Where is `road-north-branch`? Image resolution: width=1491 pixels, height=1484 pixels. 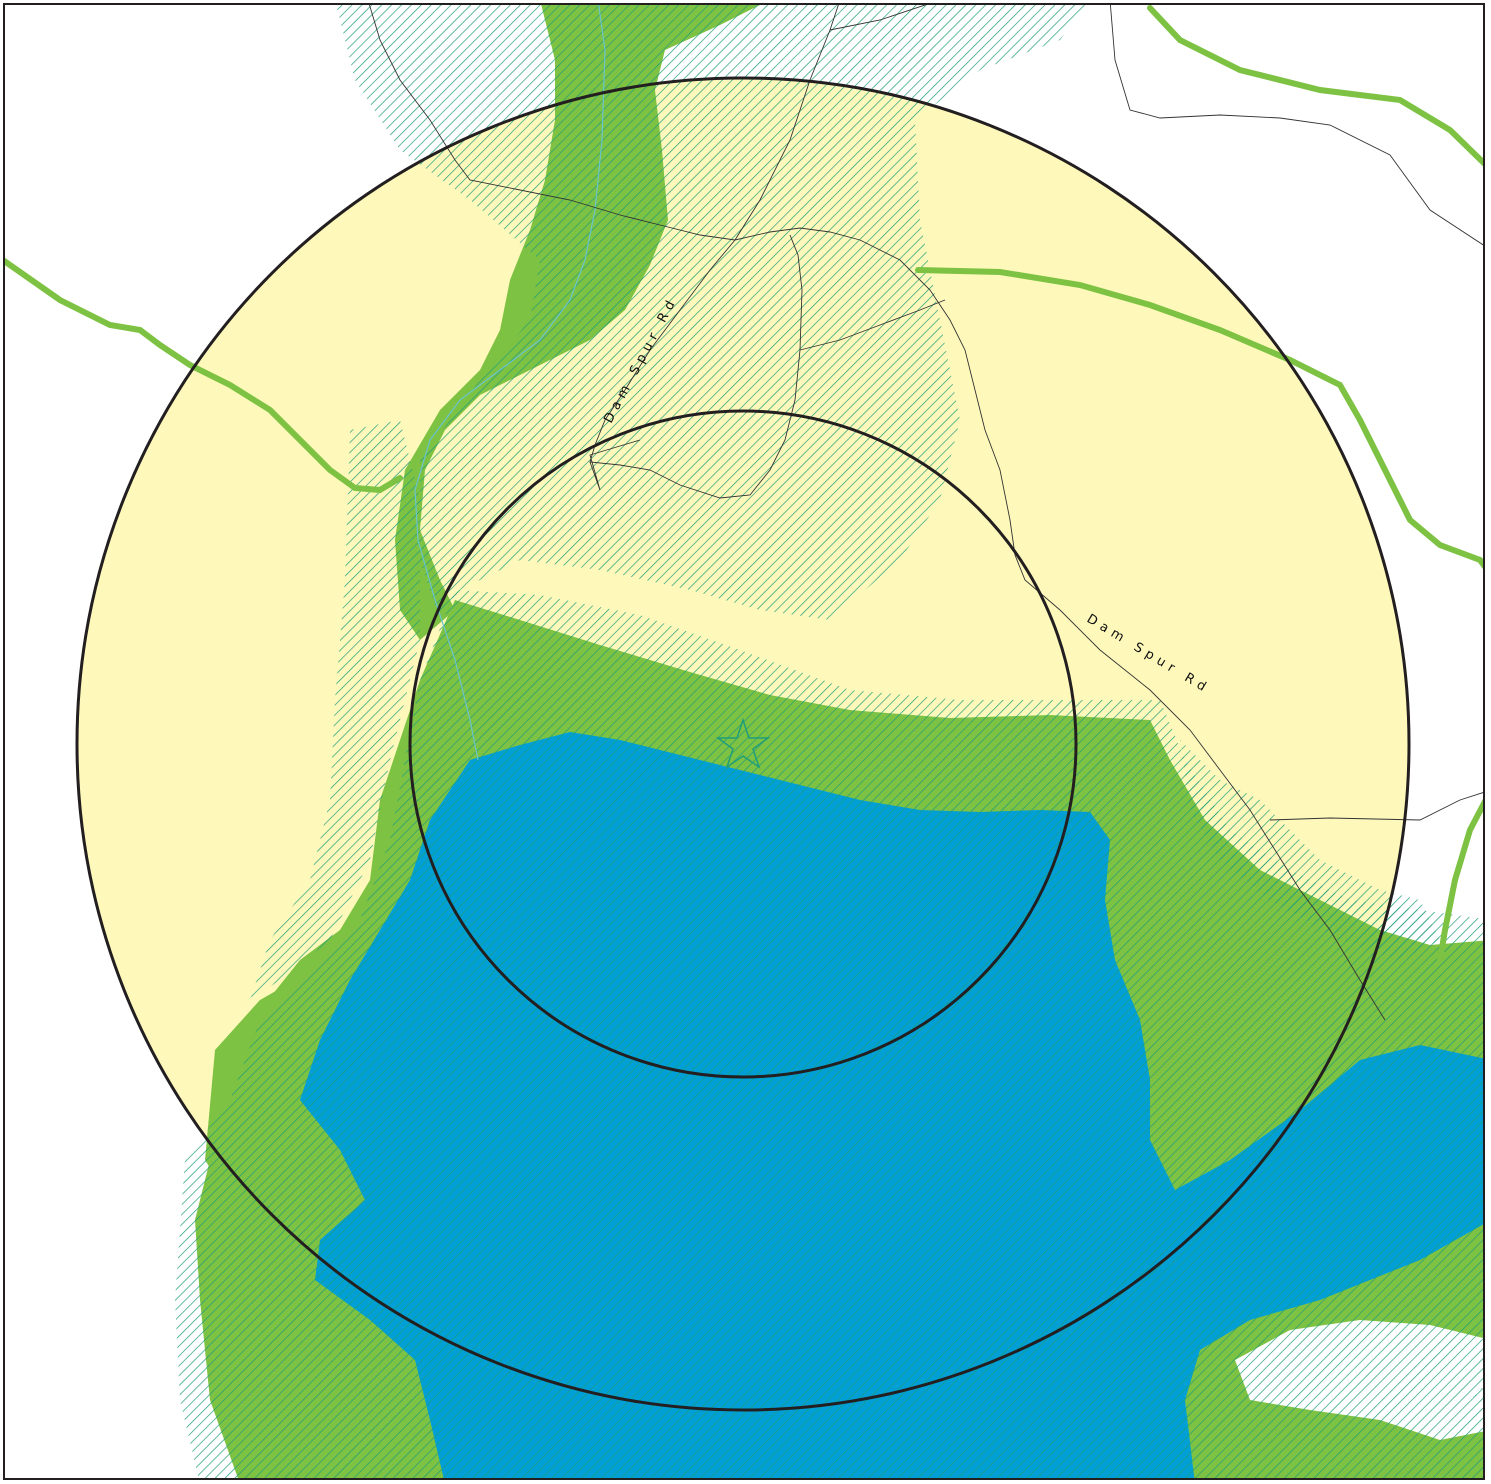 road-north-branch is located at coordinates (787, 122).